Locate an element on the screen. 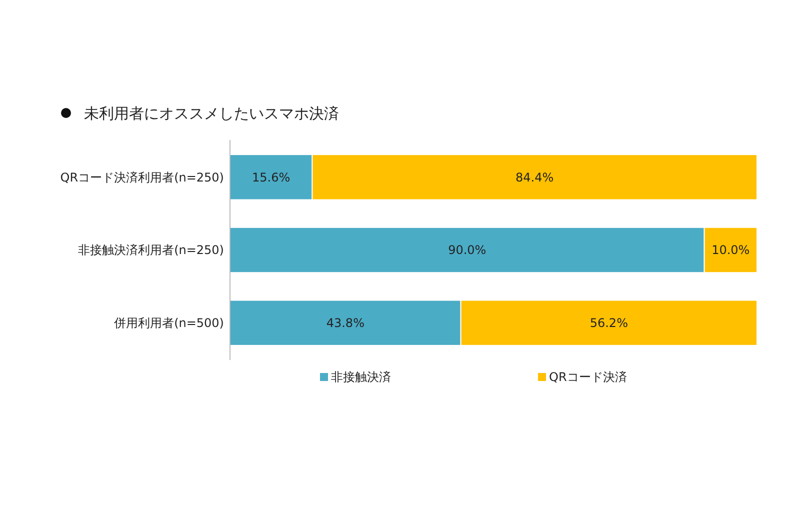 This screenshot has width=800, height=513. chart-title: 未利用者にオススメしたいスマホ決済 is located at coordinates (211, 113).